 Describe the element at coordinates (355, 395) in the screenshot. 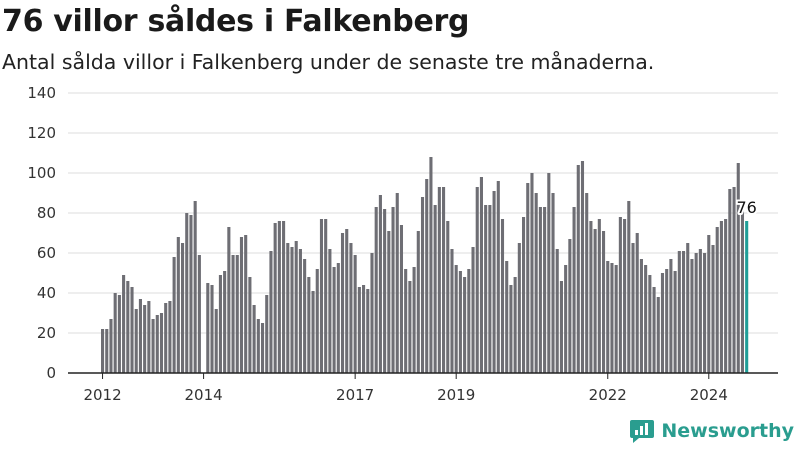

I see `x-tick-label: 2017` at that location.